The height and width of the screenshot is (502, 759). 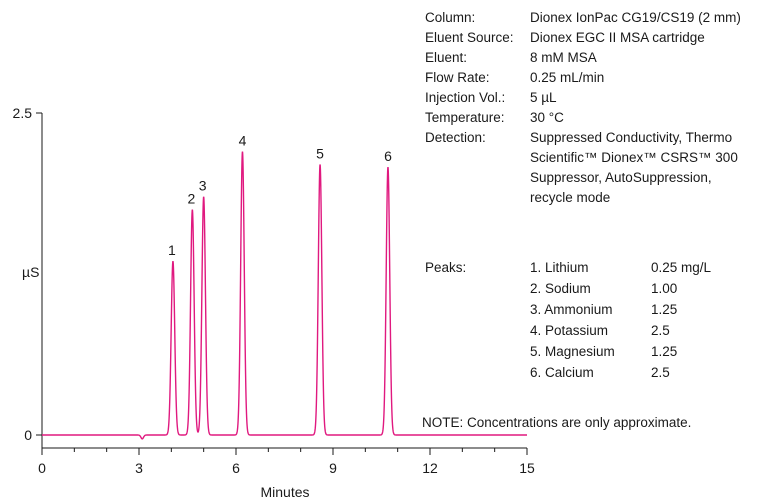 What do you see at coordinates (191, 199) in the screenshot?
I see `peak-label: 2` at bounding box center [191, 199].